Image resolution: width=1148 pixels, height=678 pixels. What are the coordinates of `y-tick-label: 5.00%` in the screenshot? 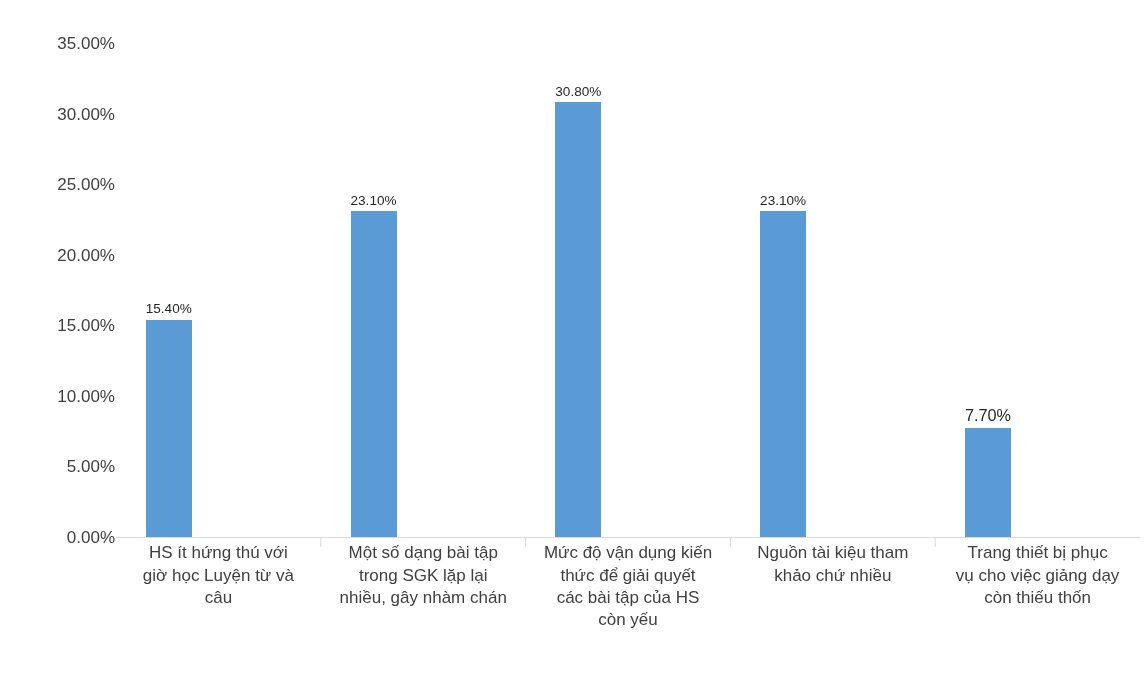 It's located at (90, 467).